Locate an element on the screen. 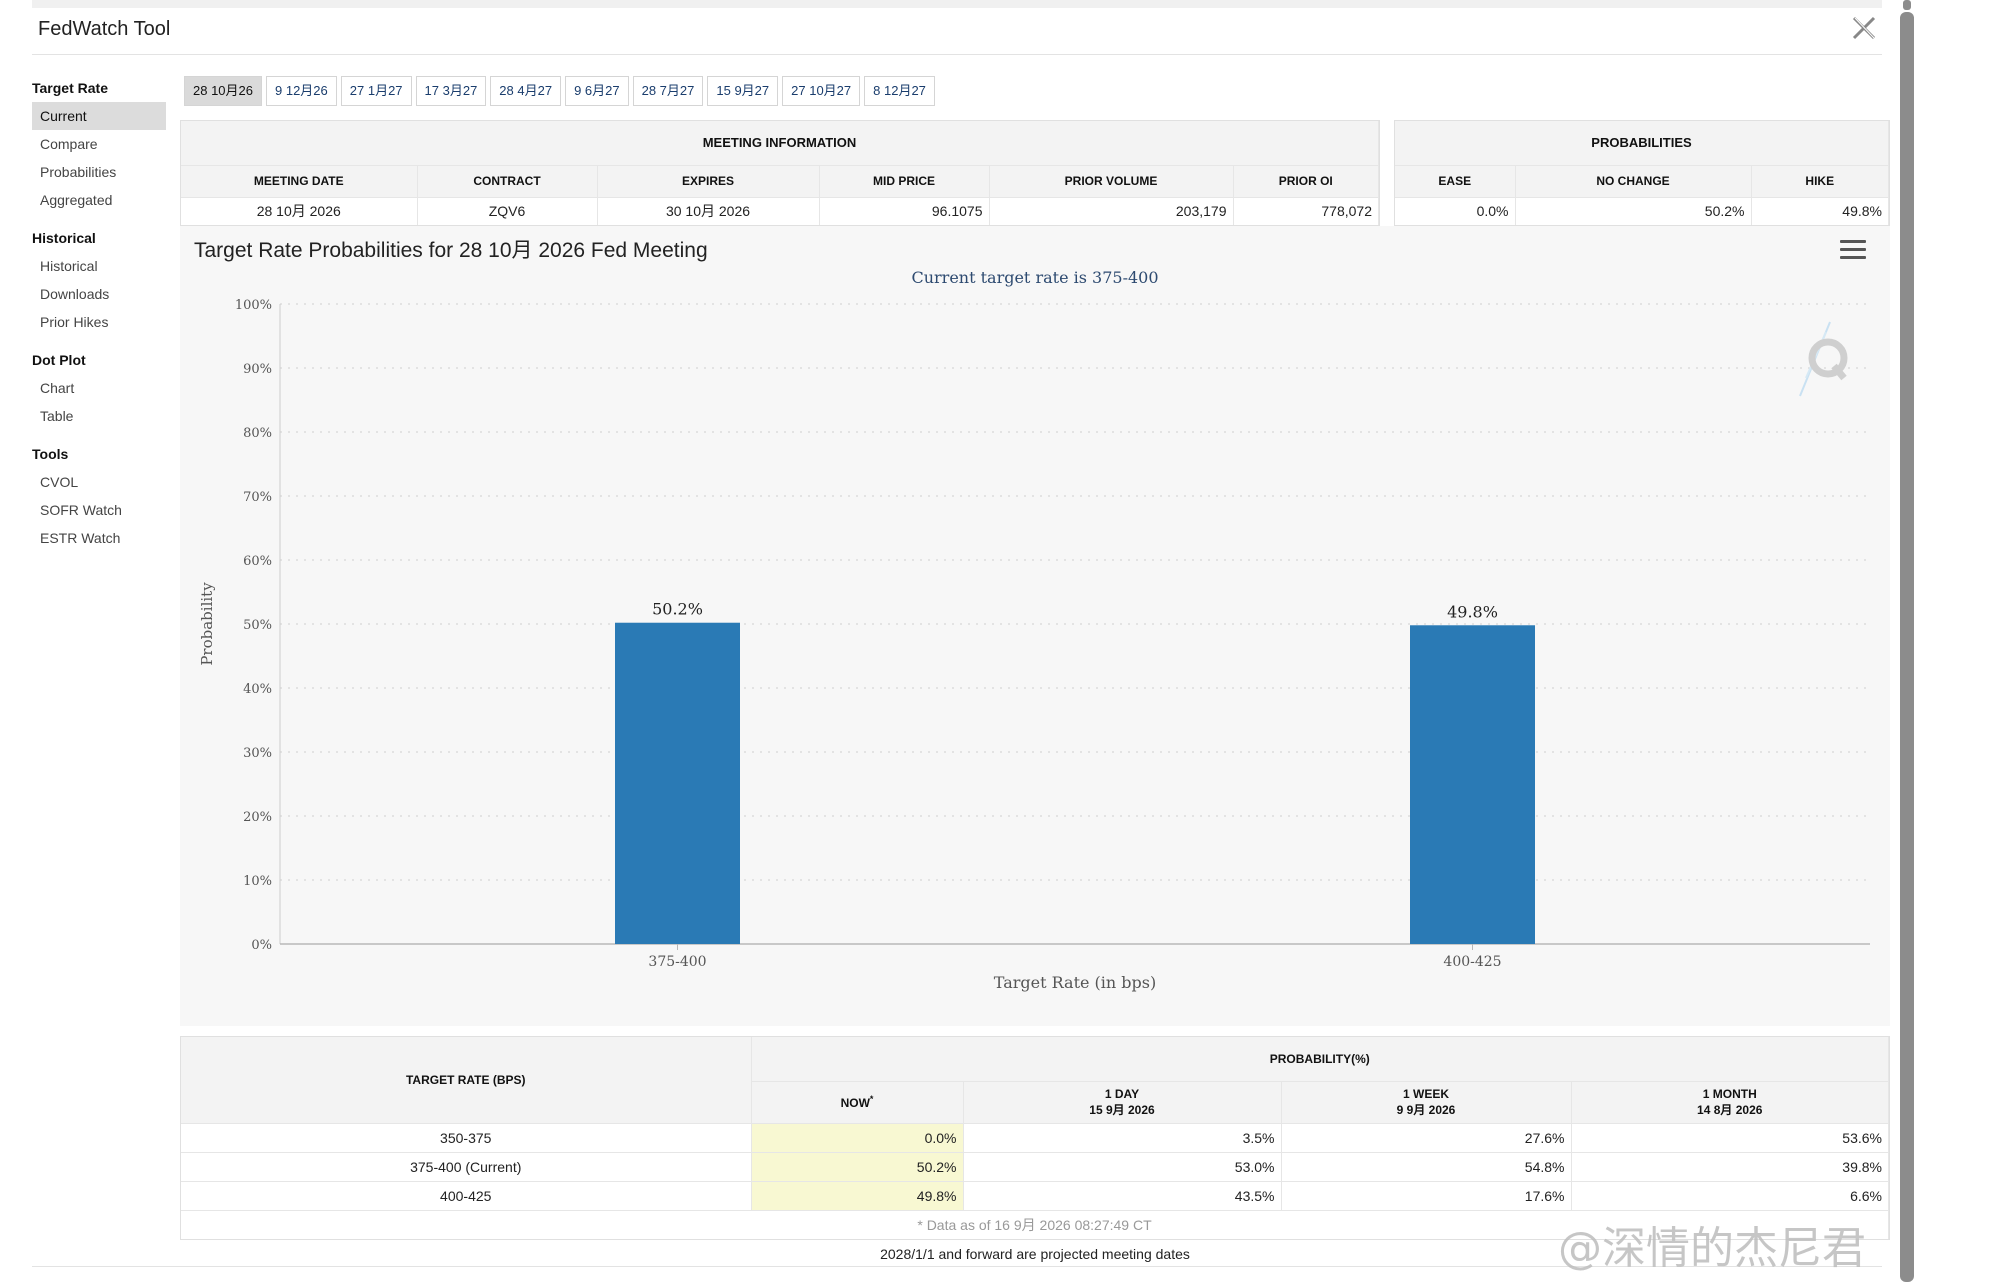 The height and width of the screenshot is (1282, 2000). now-cell: 49.8% is located at coordinates (857, 1195).